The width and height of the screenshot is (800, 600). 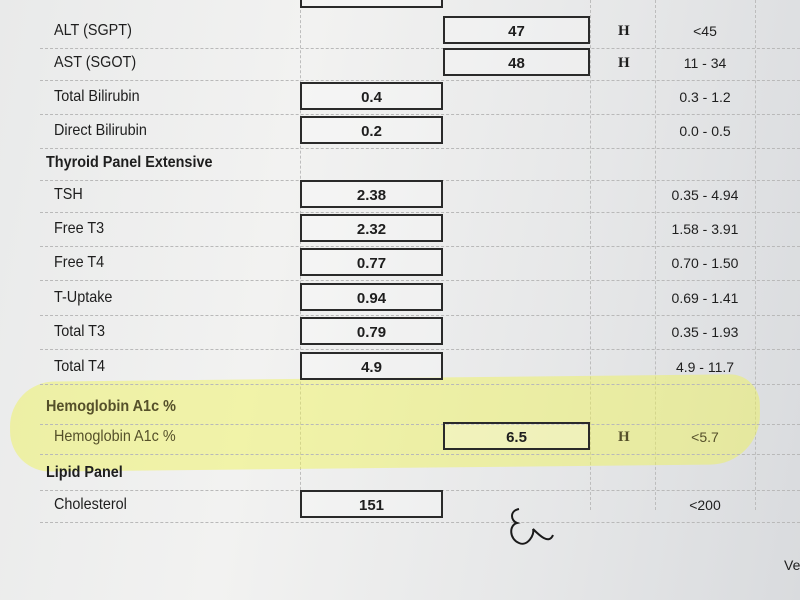 I want to click on result-value: 0.4, so click(x=371, y=96).